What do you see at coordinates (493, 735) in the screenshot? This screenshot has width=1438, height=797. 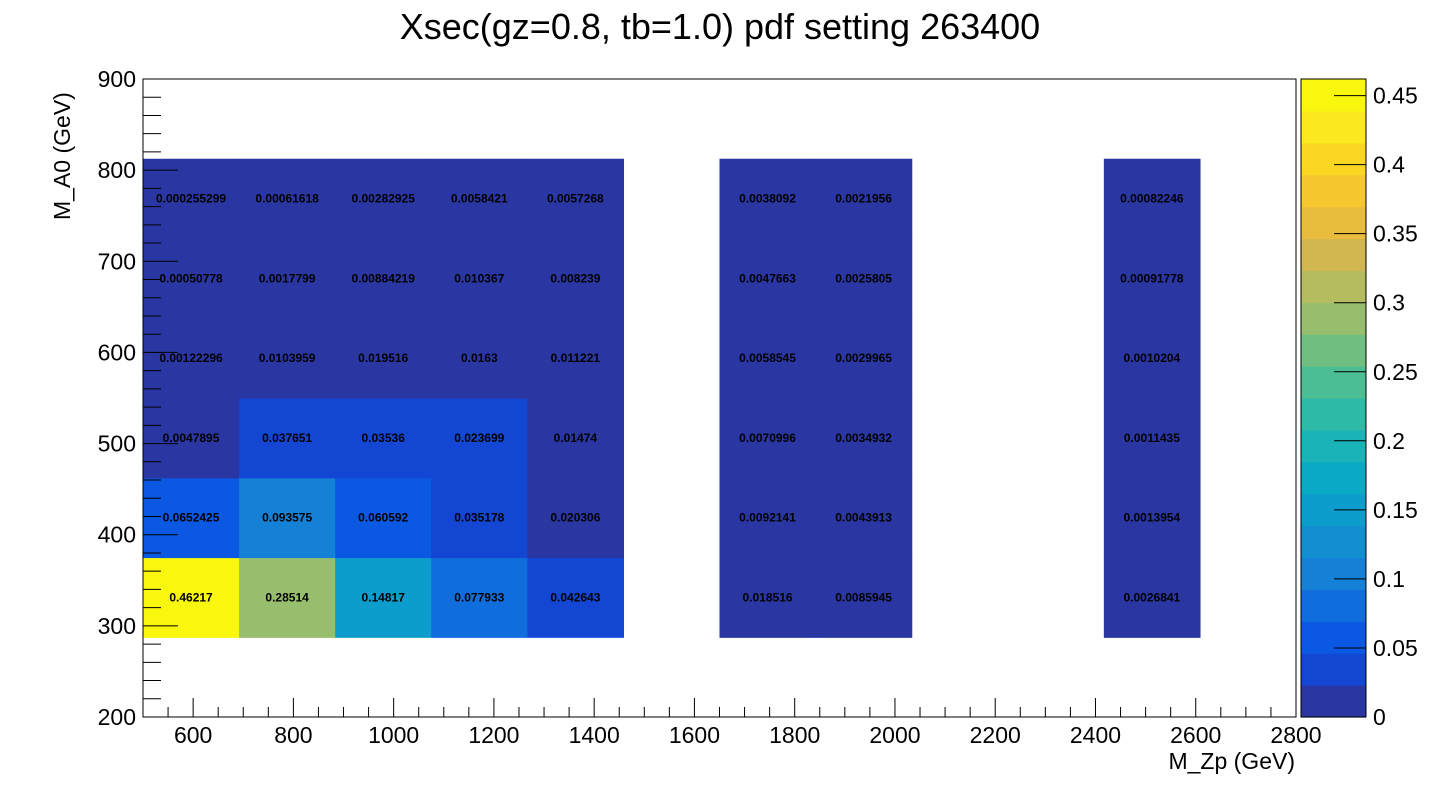 I see `x-tick-label: 1200` at bounding box center [493, 735].